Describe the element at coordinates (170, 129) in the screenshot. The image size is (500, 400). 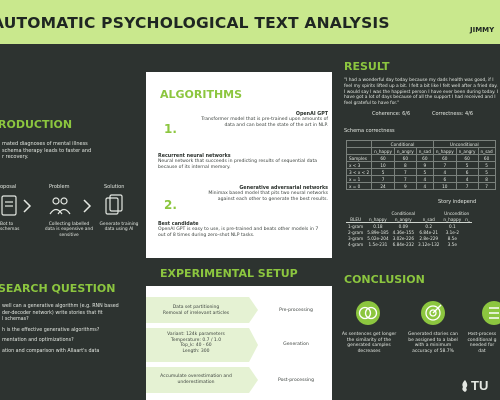
I see `algo-number-1: 1.` at that location.